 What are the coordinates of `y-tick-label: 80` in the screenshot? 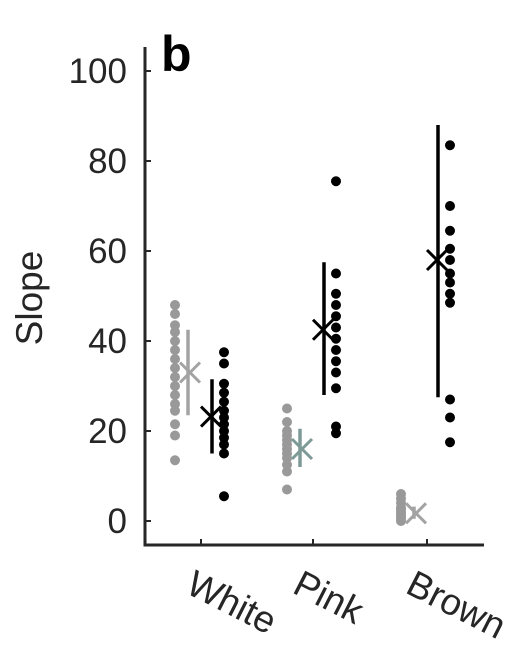 It's located at (107, 161).